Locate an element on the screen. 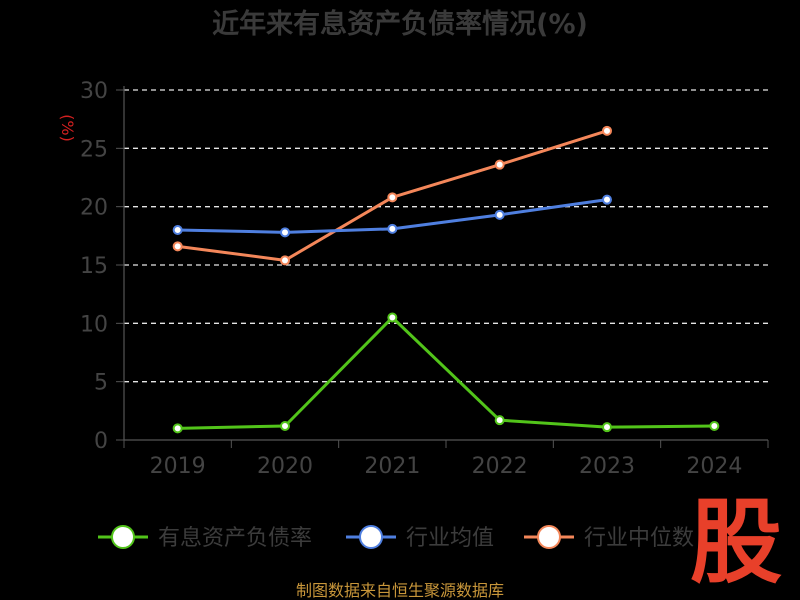 Image resolution: width=800 pixels, height=600 pixels. x-tick-label-2024: 2024 is located at coordinates (714, 466).